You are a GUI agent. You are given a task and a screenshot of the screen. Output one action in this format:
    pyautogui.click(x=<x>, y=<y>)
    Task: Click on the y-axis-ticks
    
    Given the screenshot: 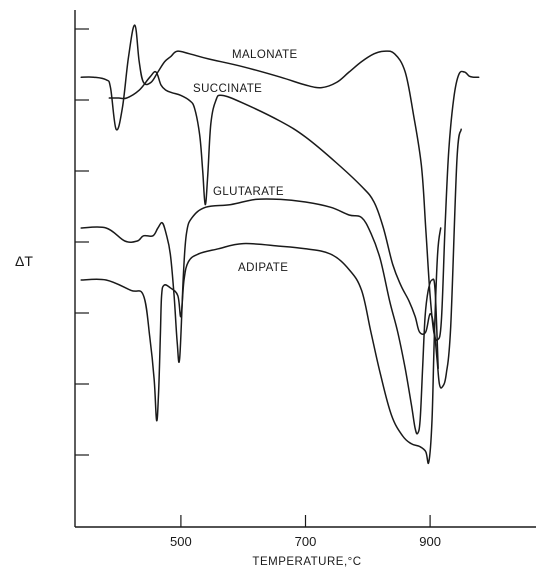 What is the action you would take?
    pyautogui.click(x=82, y=242)
    